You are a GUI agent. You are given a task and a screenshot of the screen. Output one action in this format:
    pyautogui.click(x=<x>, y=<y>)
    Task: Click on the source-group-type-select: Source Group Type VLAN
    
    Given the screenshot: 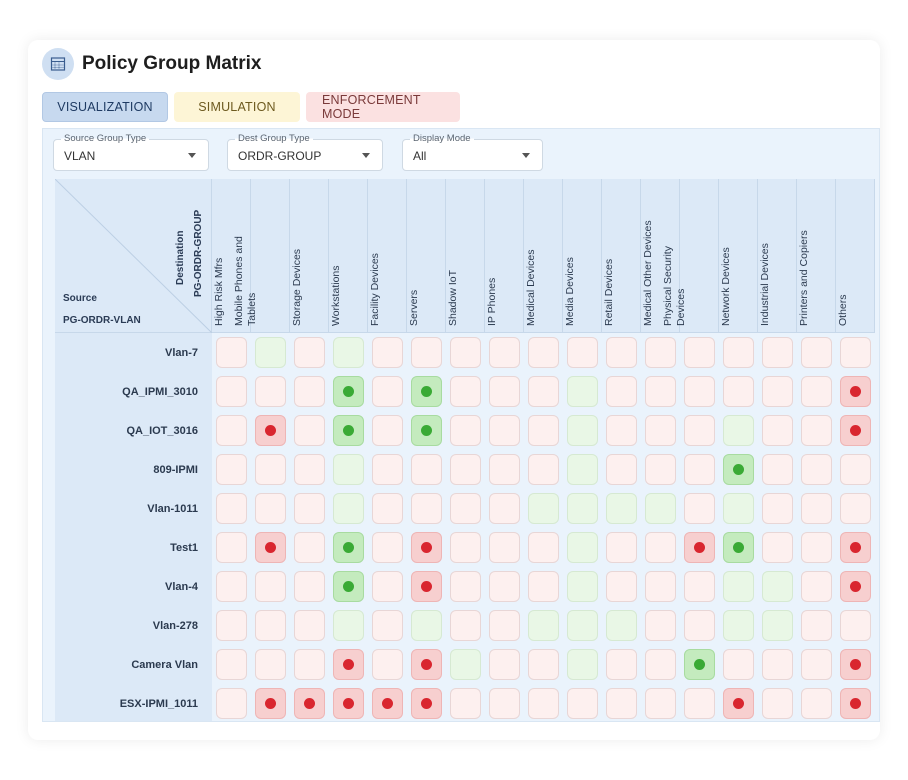 What is the action you would take?
    pyautogui.click(x=131, y=152)
    